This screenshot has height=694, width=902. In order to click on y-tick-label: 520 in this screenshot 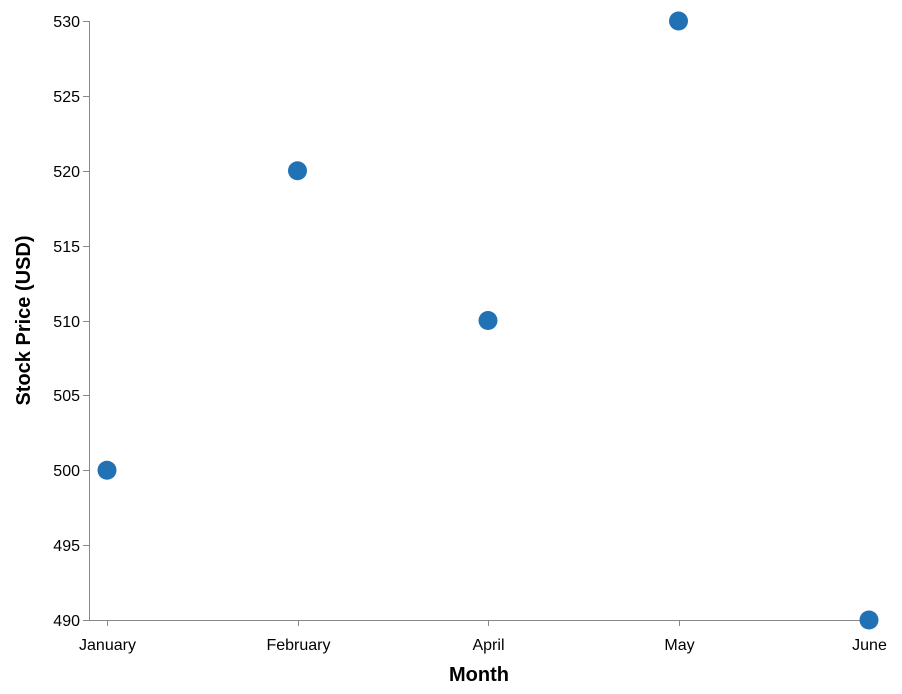, I will do `click(66, 172)`.